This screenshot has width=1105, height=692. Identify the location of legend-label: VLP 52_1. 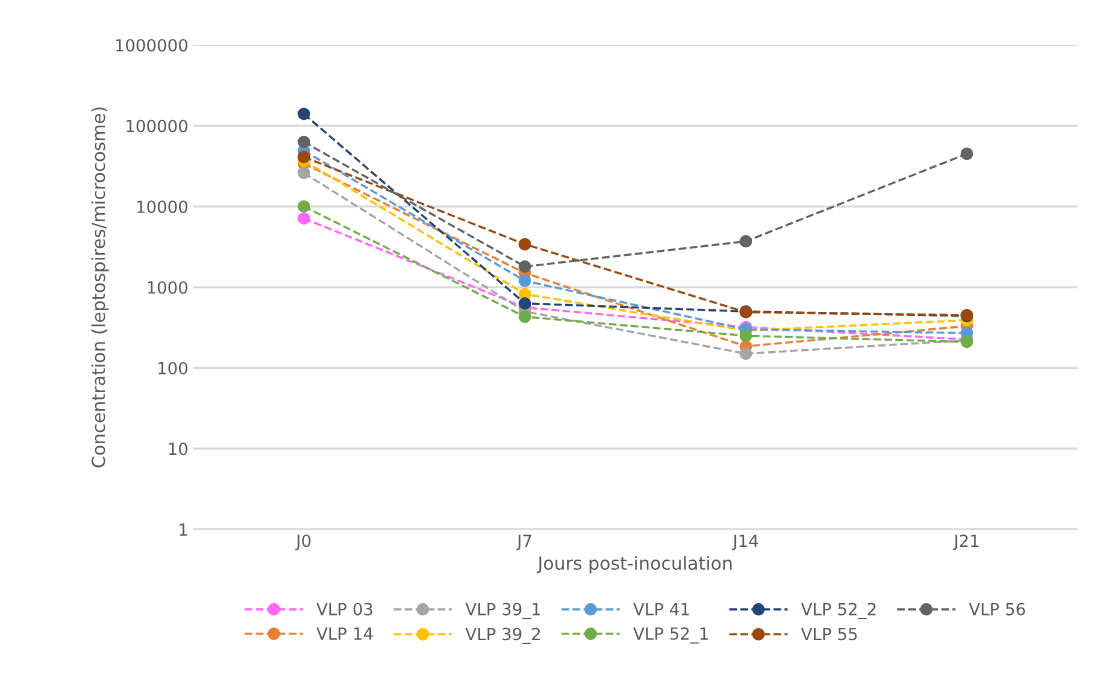
(670, 635).